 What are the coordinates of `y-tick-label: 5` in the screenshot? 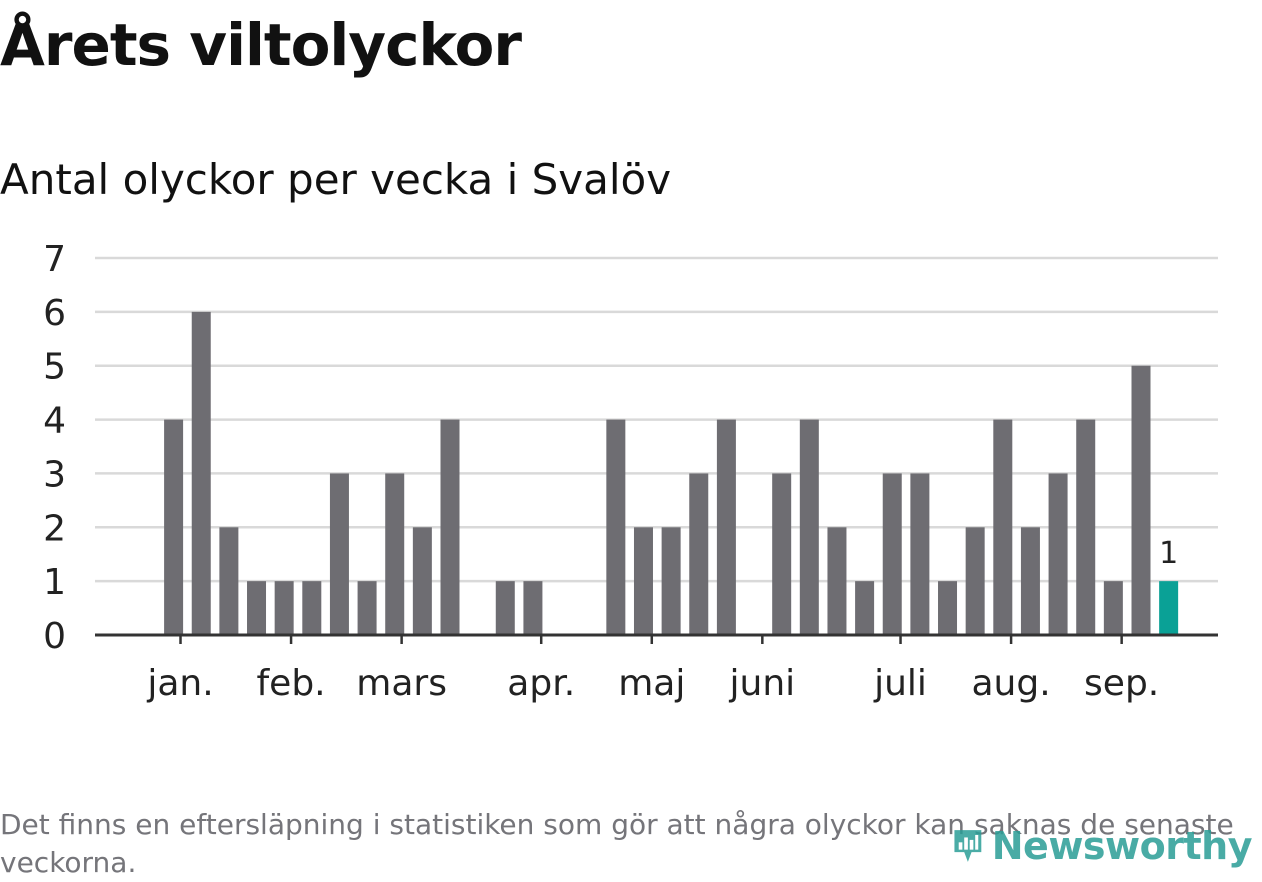 It's located at (54, 367).